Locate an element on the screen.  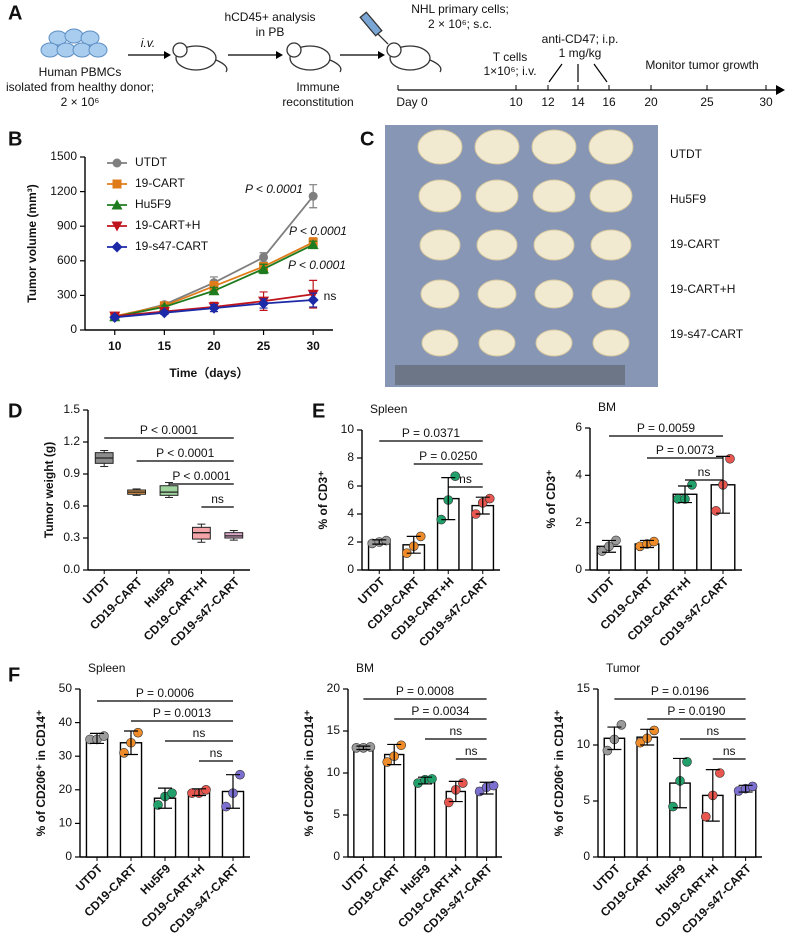
schematic-text: Human PBMCs is located at coordinates (80, 72).